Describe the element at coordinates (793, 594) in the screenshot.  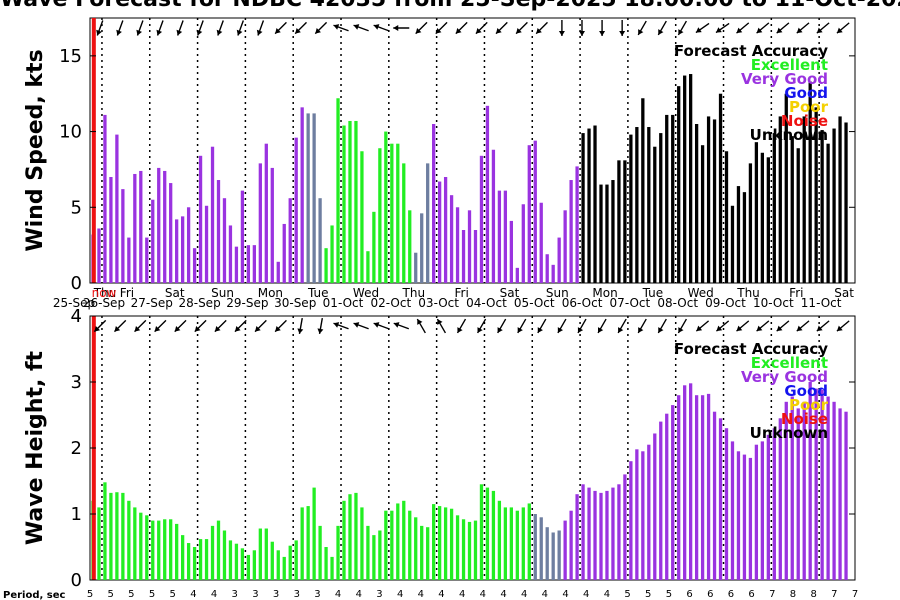
I see `period-value: 8` at that location.